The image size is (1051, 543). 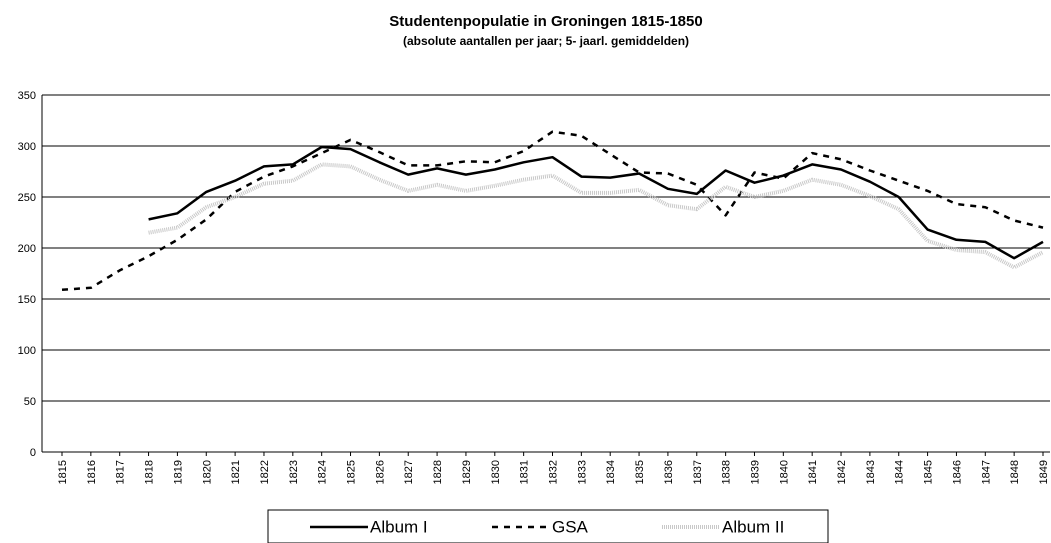 What do you see at coordinates (957, 472) in the screenshot?
I see `x-tick-label: 1846` at bounding box center [957, 472].